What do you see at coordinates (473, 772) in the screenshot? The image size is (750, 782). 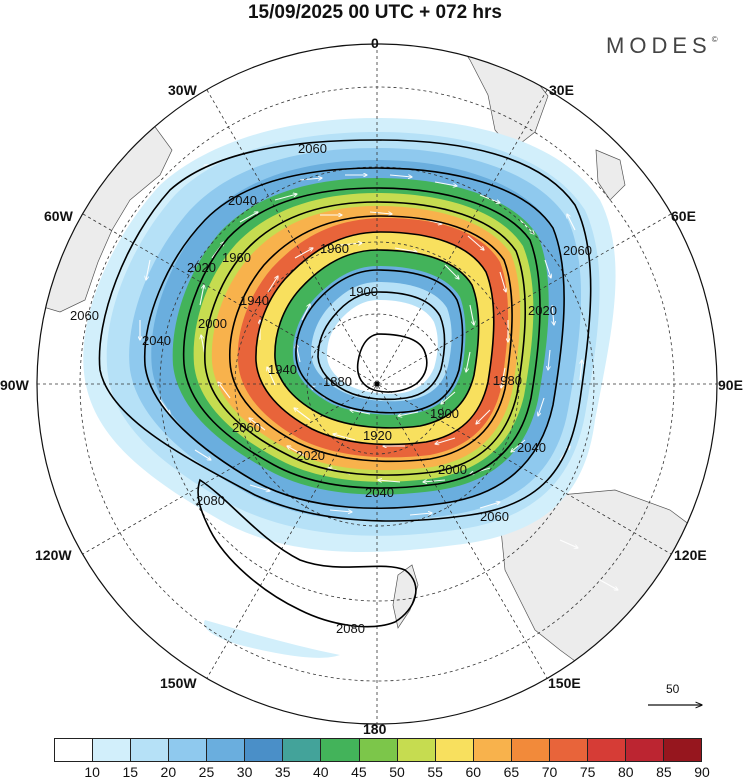 I see `colorbar-label: 60` at bounding box center [473, 772].